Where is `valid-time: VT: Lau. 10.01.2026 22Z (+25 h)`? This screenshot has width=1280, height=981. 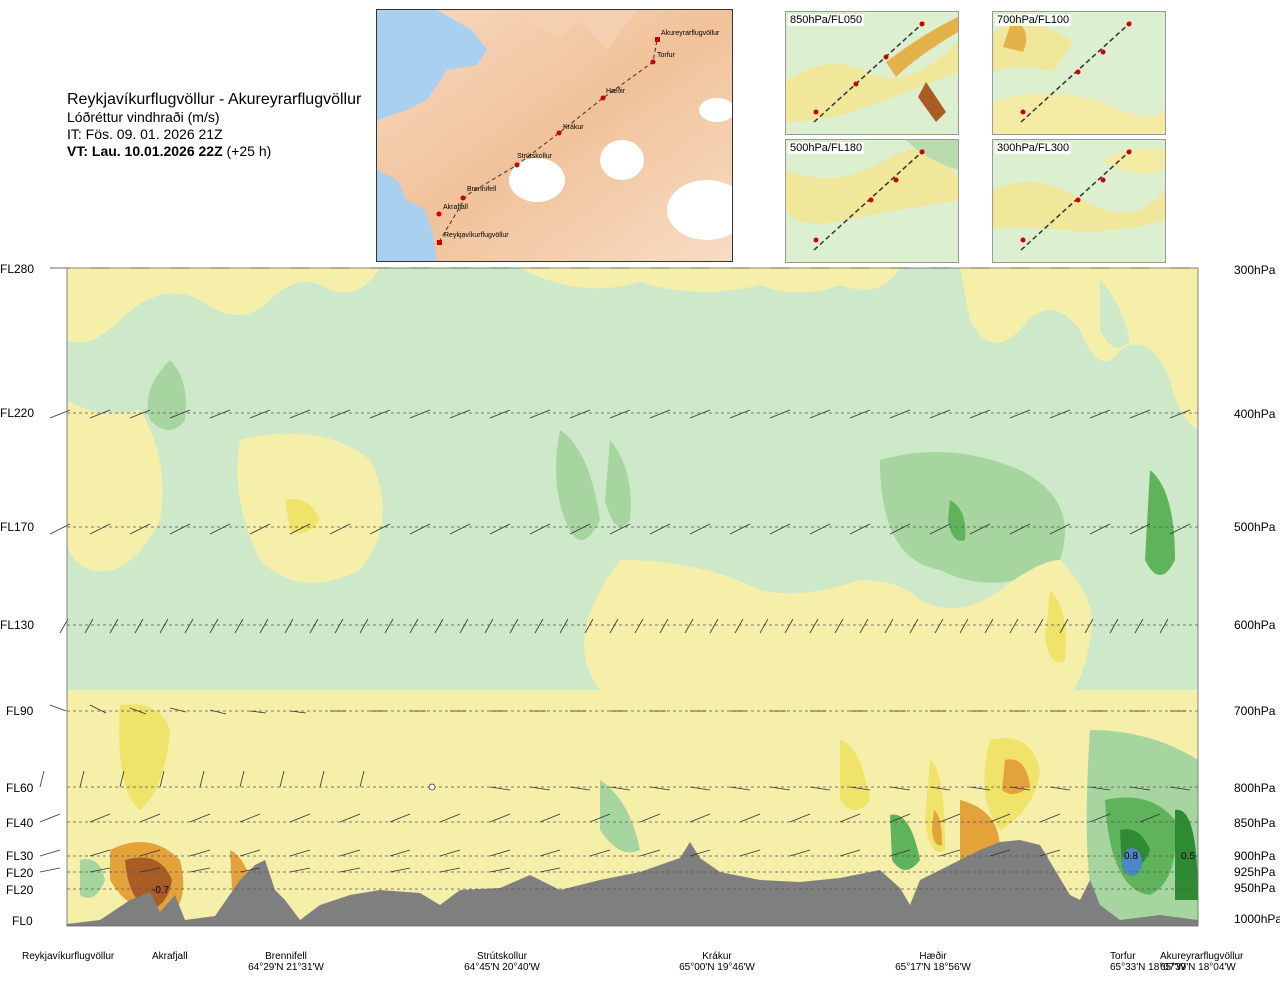
valid-time: VT: Lau. 10.01.2026 22Z (+25 h) is located at coordinates (214, 151).